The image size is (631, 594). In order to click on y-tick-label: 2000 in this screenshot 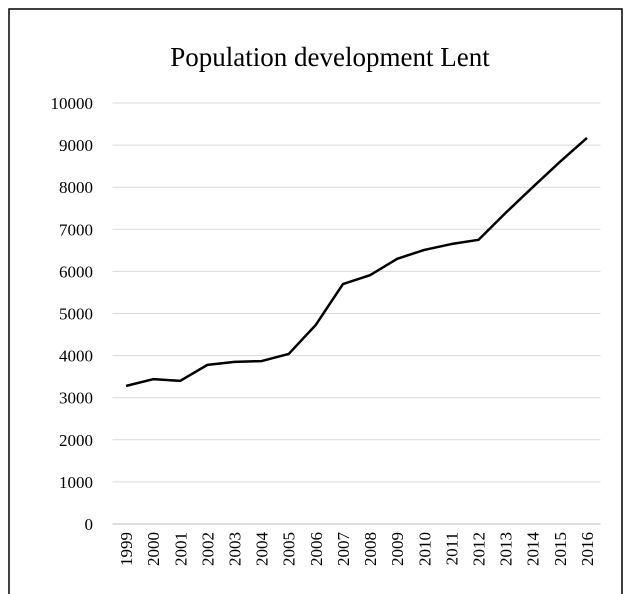, I will do `click(76, 440)`.